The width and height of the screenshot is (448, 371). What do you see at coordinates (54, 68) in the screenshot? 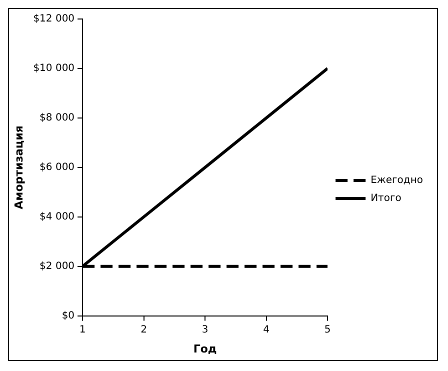
I see `y-tick-label: $10 000` at bounding box center [54, 68].